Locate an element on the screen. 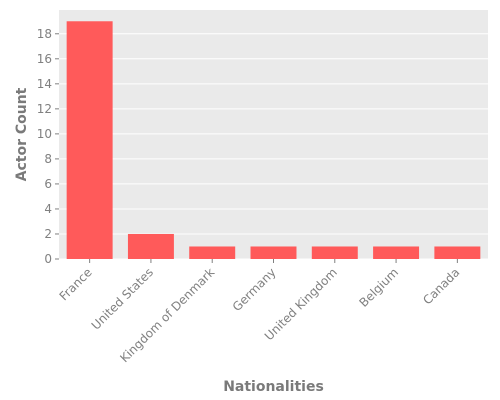  y-tick-label: 8 is located at coordinates (48, 159).